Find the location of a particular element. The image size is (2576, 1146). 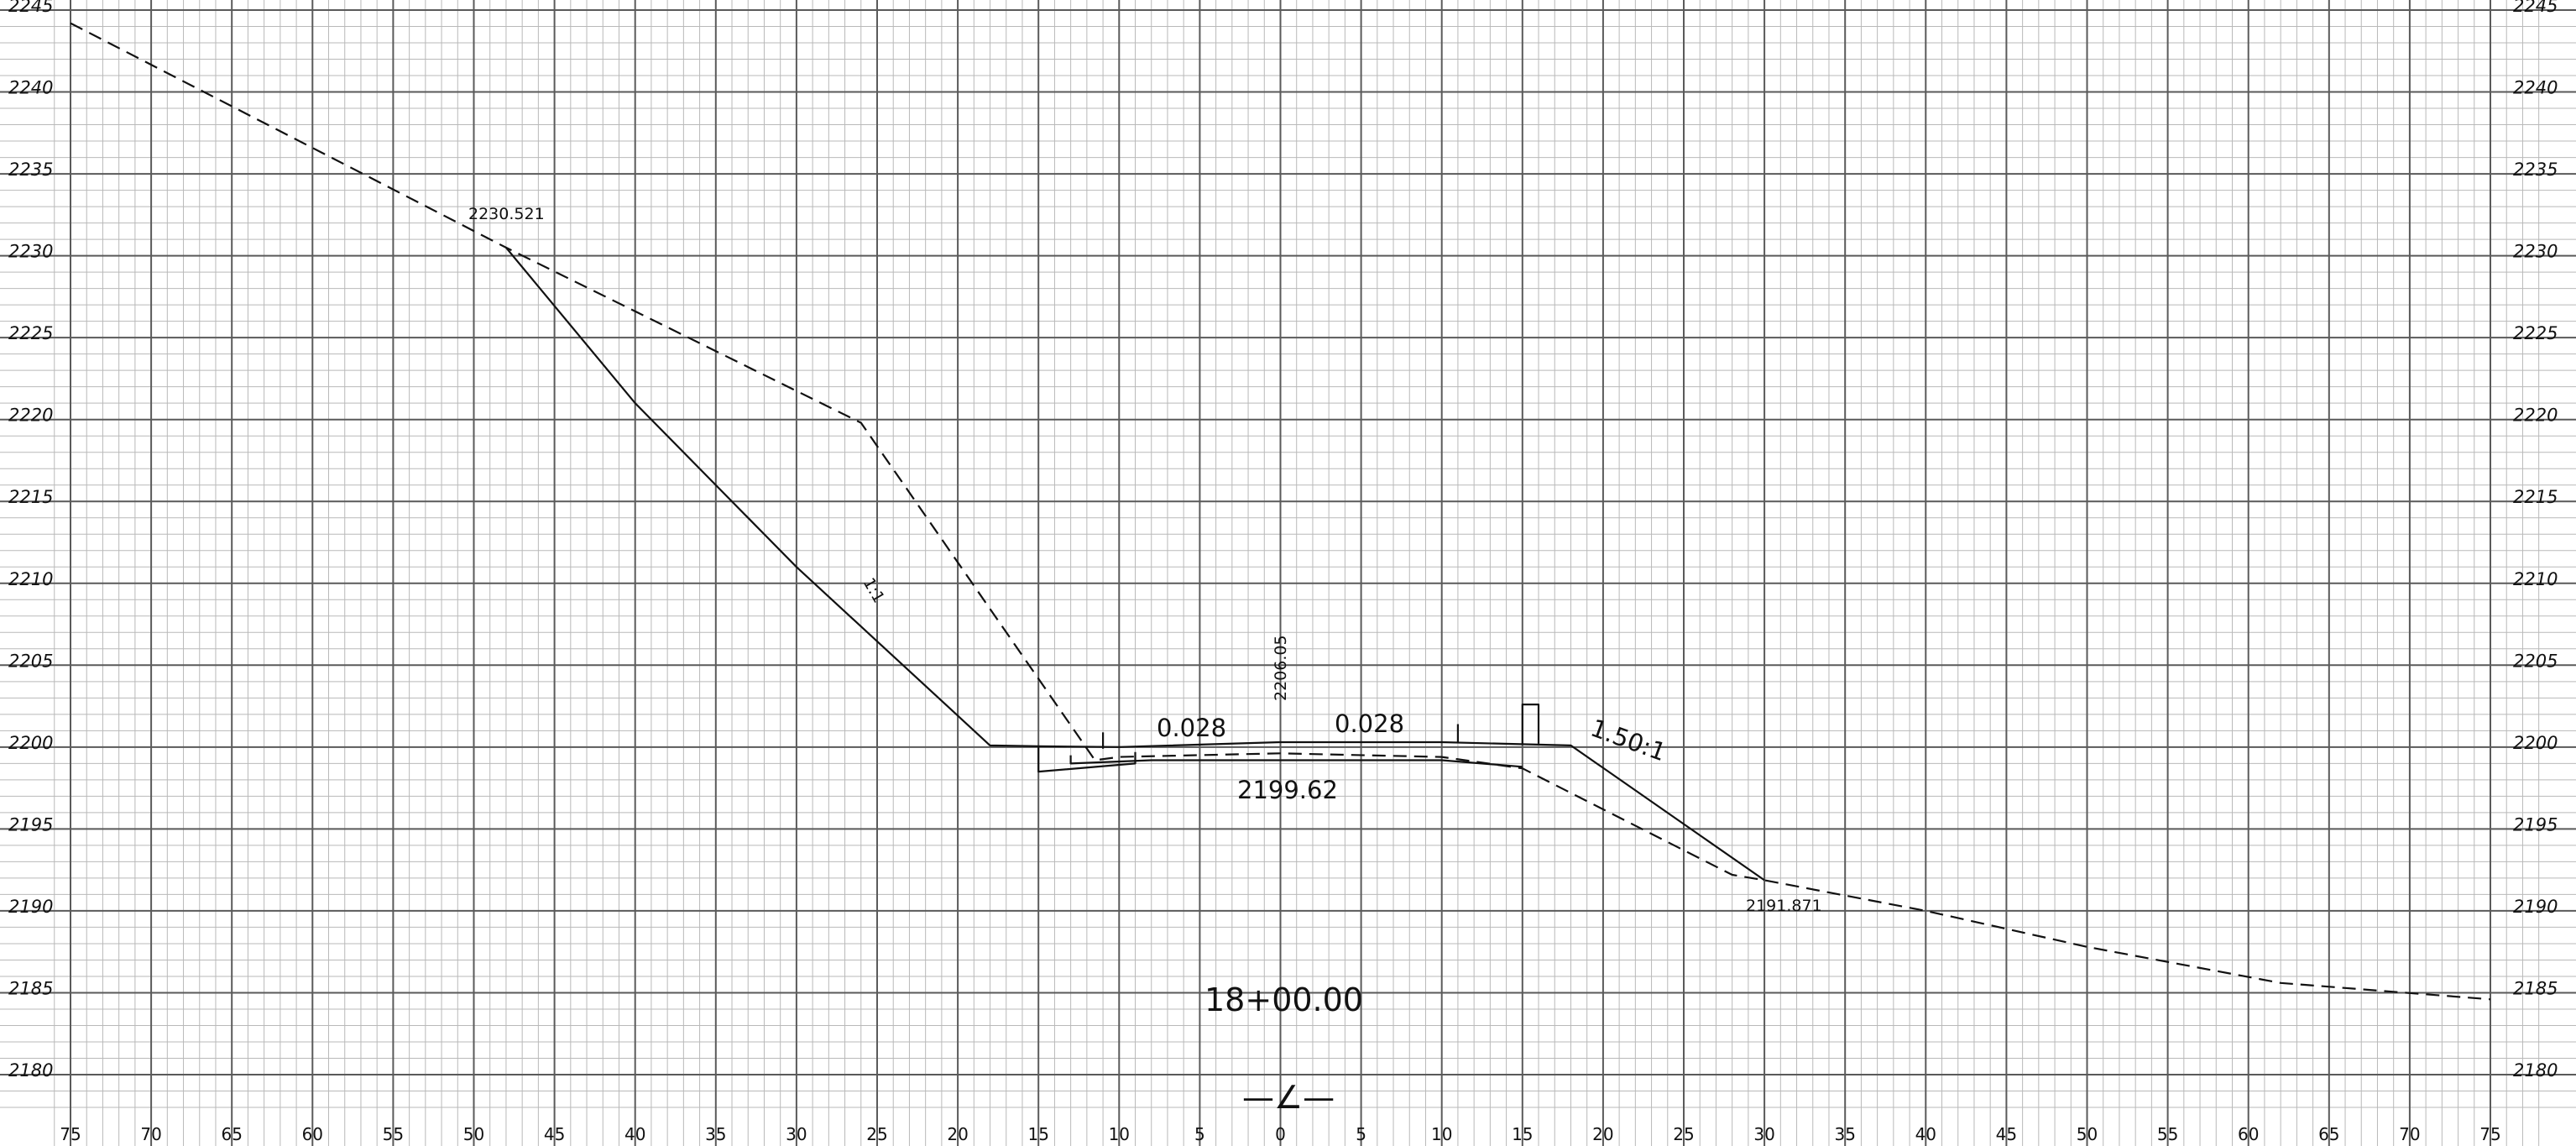

offset-tick-label: 0 is located at coordinates (1280, 1134).